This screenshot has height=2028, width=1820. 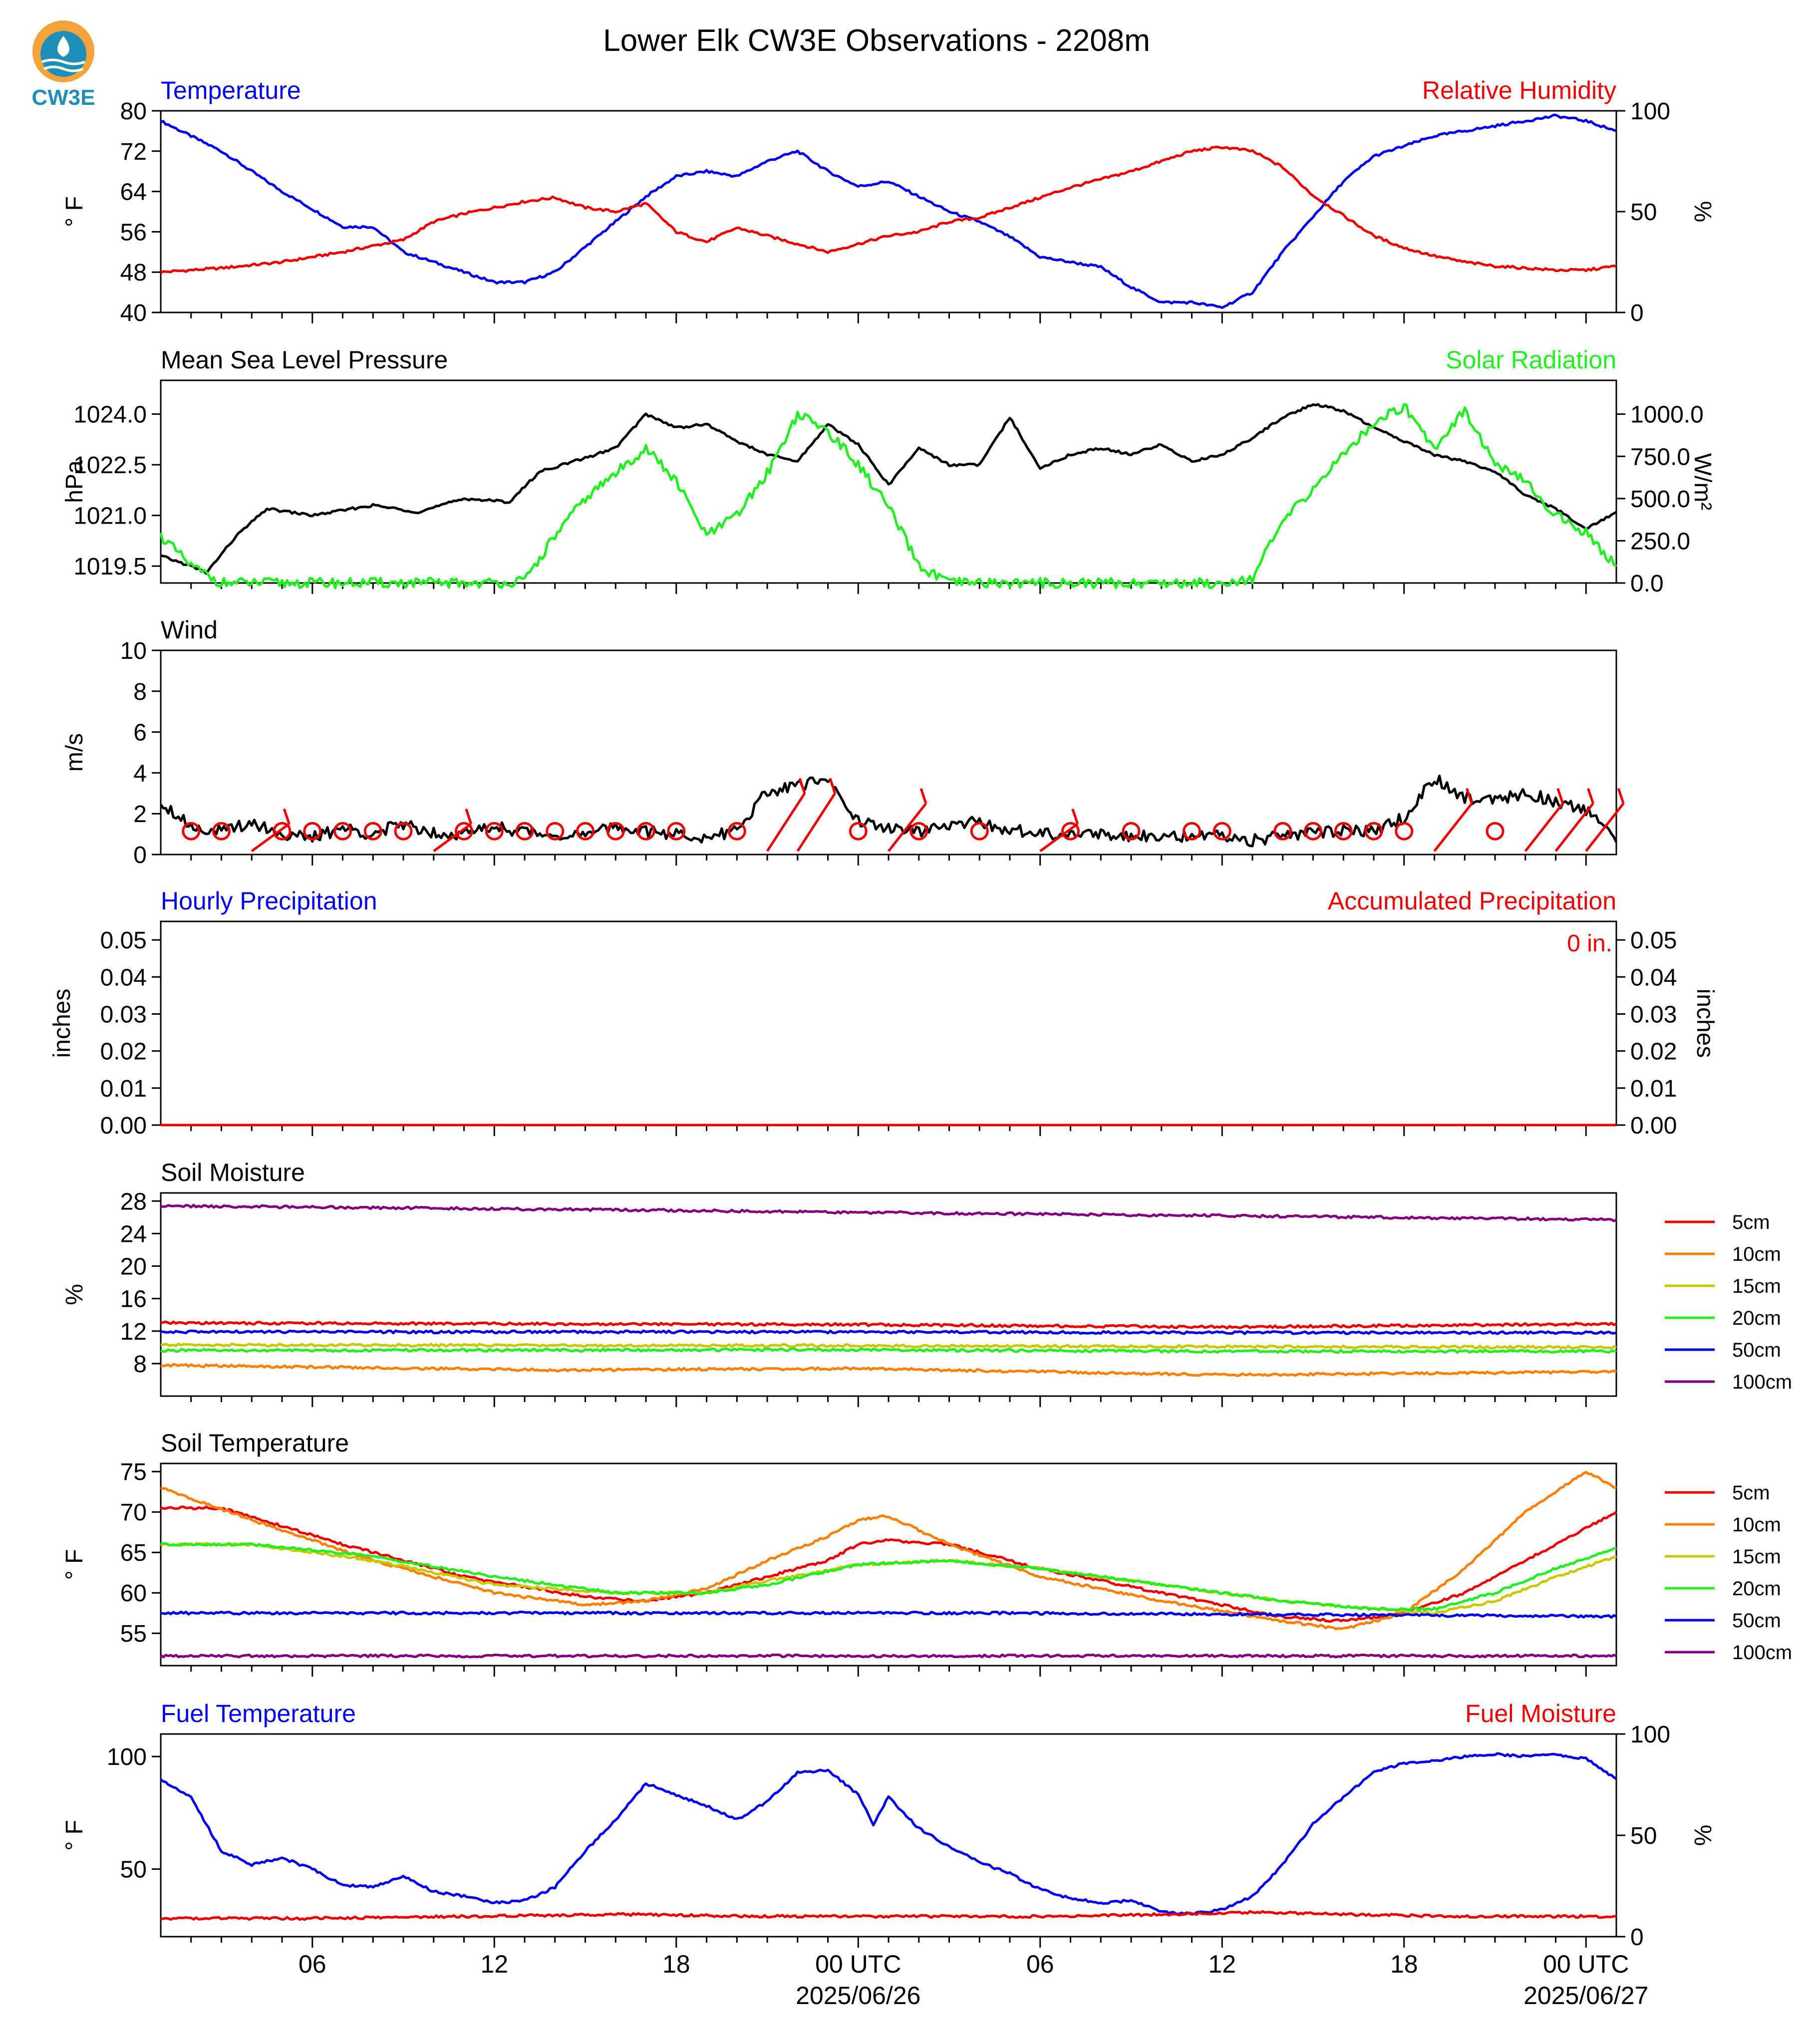 What do you see at coordinates (1650, 111) in the screenshot?
I see `ytick-label-right: 100` at bounding box center [1650, 111].